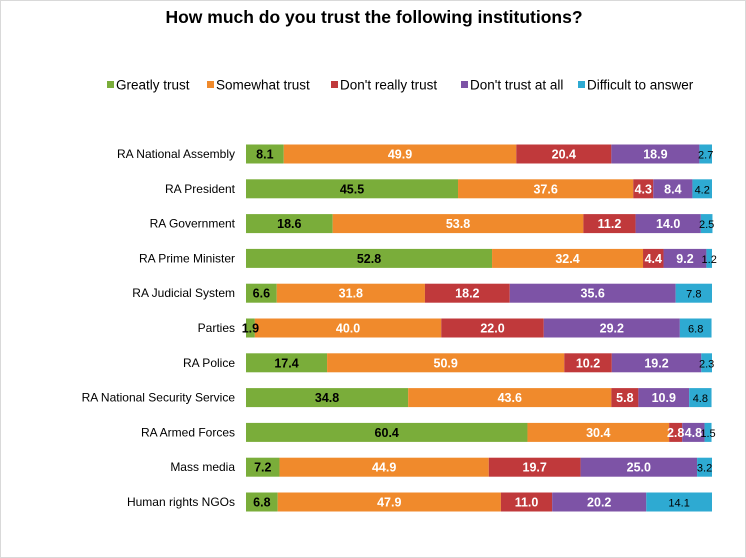  Describe the element at coordinates (664, 398) in the screenshot. I see `bar-ra-national-security-service-don-t-trust-at-all` at that location.